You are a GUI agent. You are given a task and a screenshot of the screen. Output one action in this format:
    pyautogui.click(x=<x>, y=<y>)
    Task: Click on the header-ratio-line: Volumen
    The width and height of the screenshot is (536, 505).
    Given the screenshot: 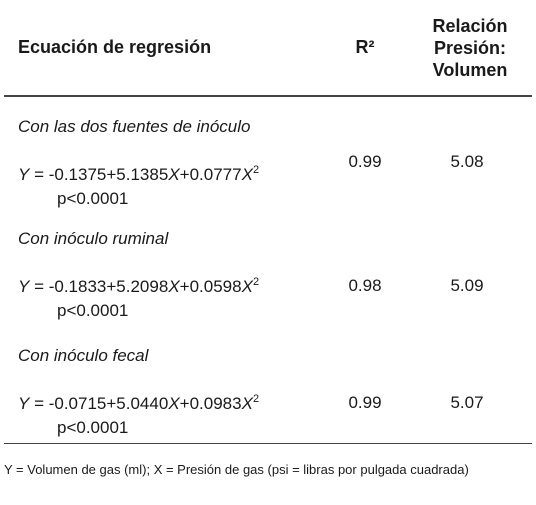 What is the action you would take?
    pyautogui.click(x=470, y=70)
    